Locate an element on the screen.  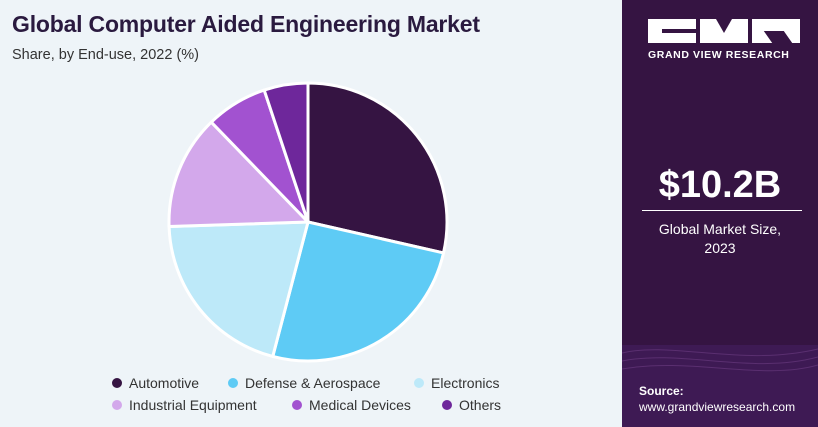
legend-item-others: Others is located at coordinates (471, 405).